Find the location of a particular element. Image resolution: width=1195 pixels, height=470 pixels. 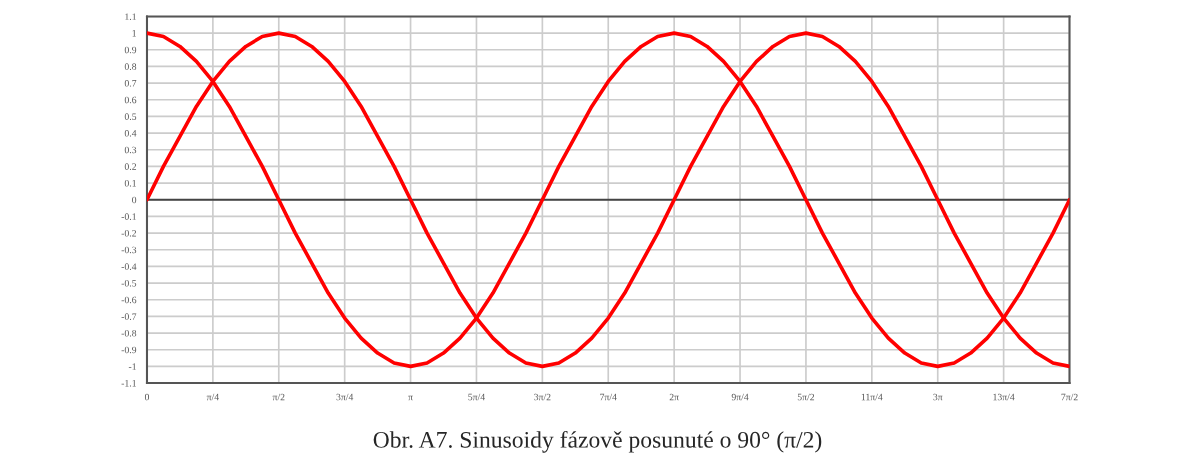

x-tick-label: π/4 is located at coordinates (212, 397).